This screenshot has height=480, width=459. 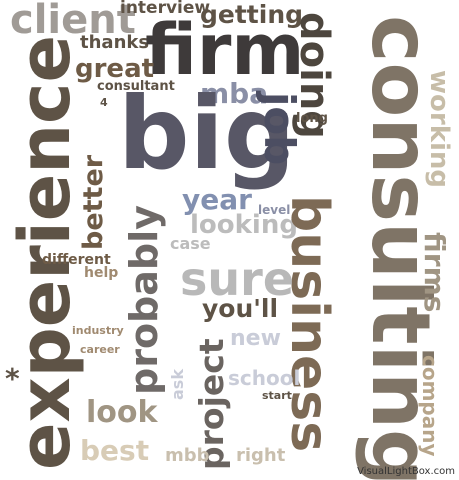 What do you see at coordinates (144, 300) in the screenshot?
I see `word-probably: probably` at bounding box center [144, 300].